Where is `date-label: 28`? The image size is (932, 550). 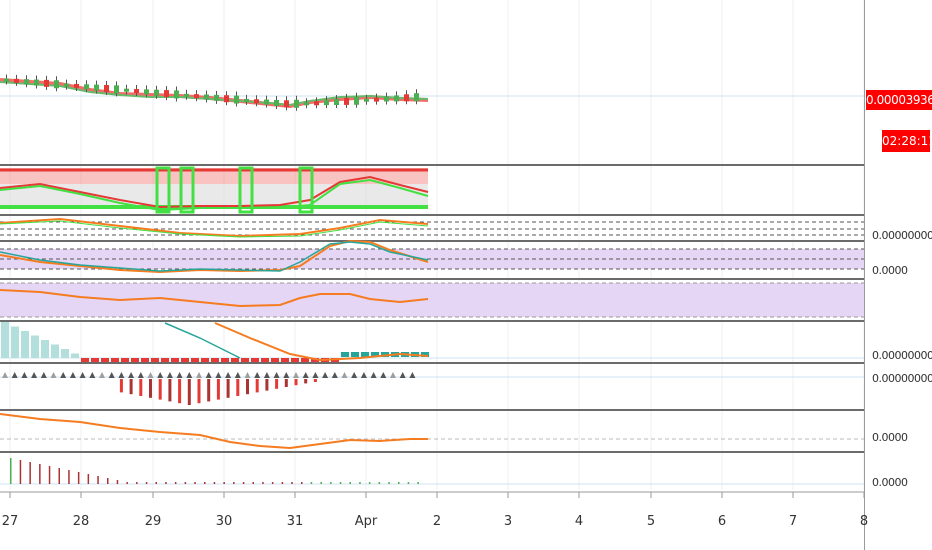 date-label: 28 is located at coordinates (81, 521).